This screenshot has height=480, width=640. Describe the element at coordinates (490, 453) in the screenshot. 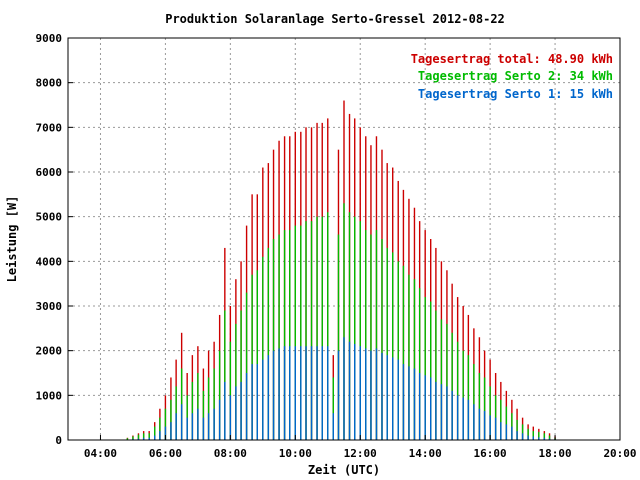

I see `x-tick-label: 16:00` at that location.